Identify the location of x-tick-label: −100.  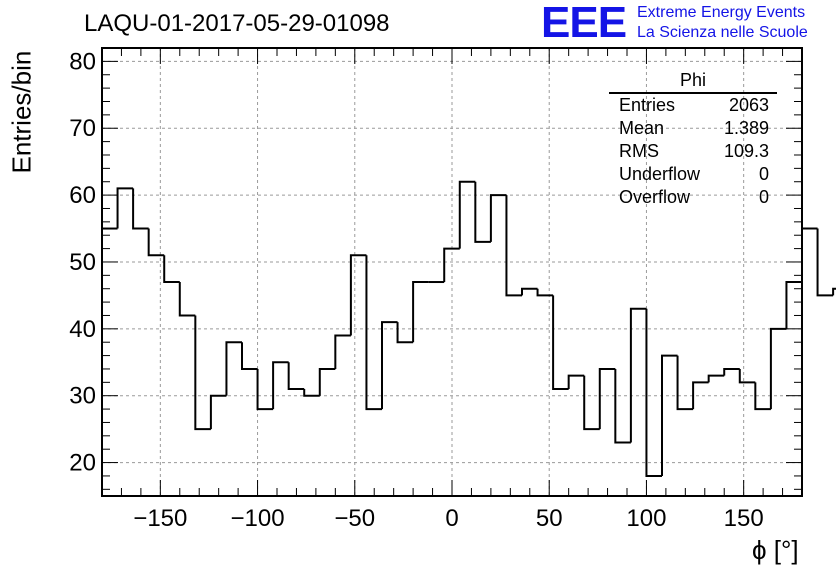
(258, 518).